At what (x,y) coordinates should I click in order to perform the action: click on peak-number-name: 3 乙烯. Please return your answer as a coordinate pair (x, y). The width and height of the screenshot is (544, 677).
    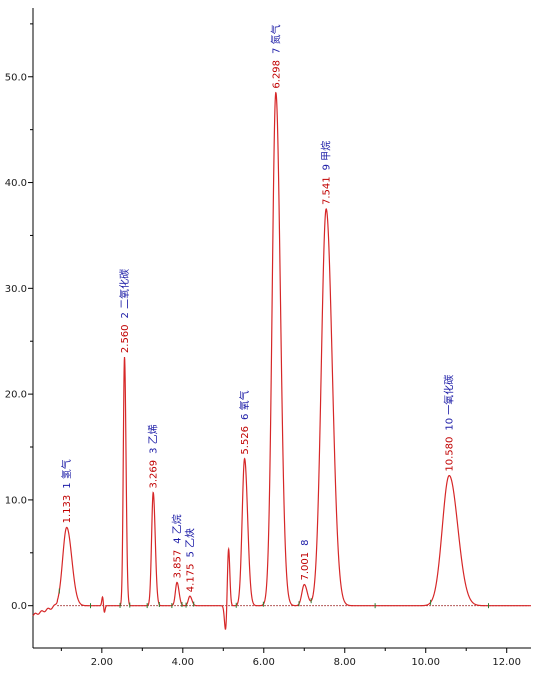
    Looking at the image, I should click on (153, 439).